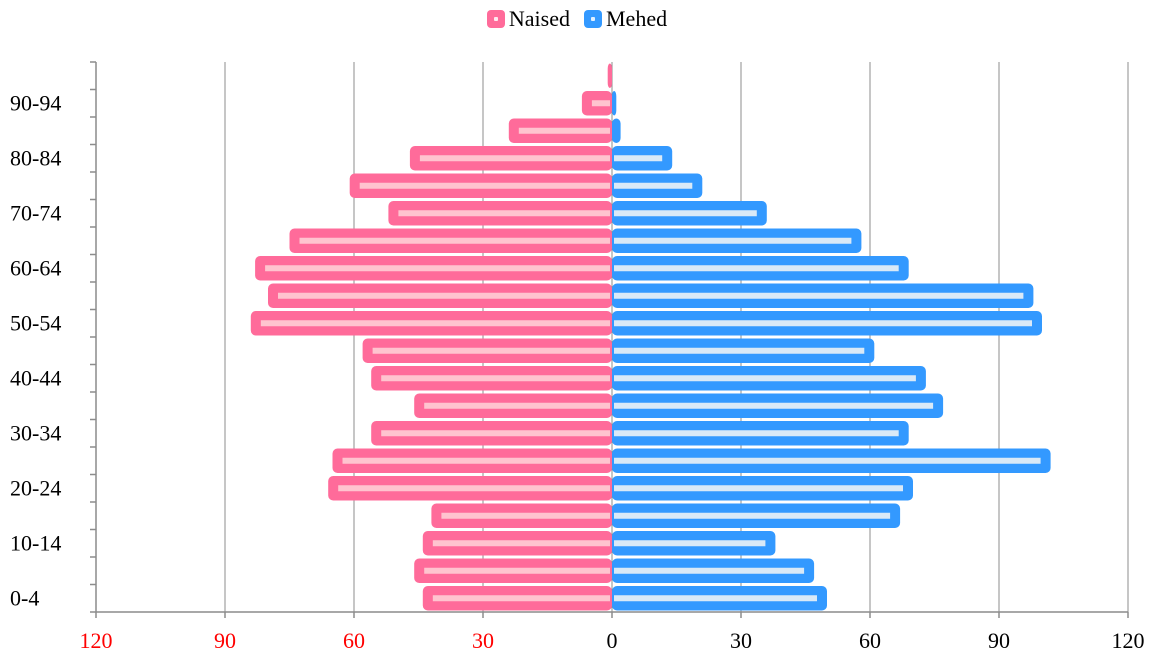 The height and width of the screenshot is (656, 1154). What do you see at coordinates (35, 102) in the screenshot?
I see `y-tick-label-90-94: 90-94` at bounding box center [35, 102].